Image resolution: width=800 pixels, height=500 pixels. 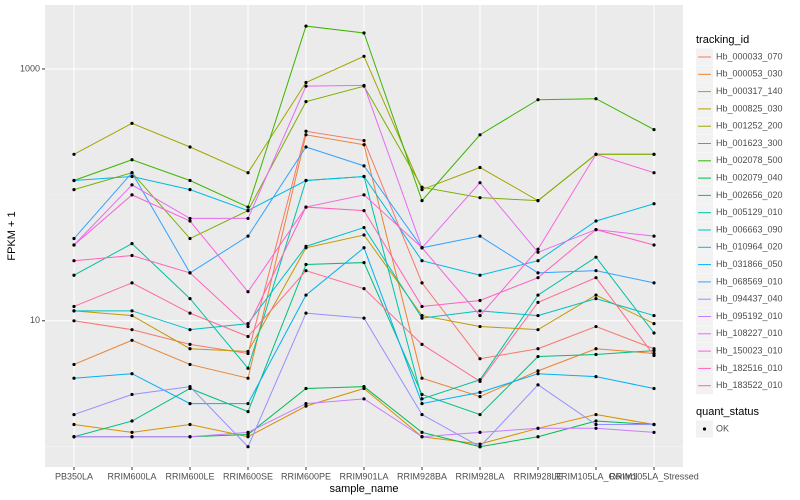 What do you see at coordinates (749, 229) in the screenshot?
I see `legend-label: Hb_006663_090` at bounding box center [749, 229].